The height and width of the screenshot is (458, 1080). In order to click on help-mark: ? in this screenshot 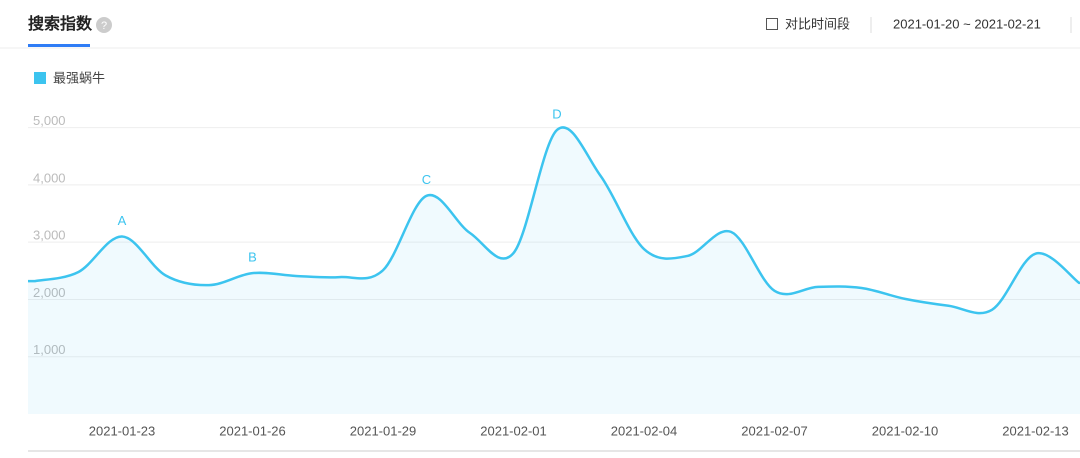, I will do `click(104, 26)`.